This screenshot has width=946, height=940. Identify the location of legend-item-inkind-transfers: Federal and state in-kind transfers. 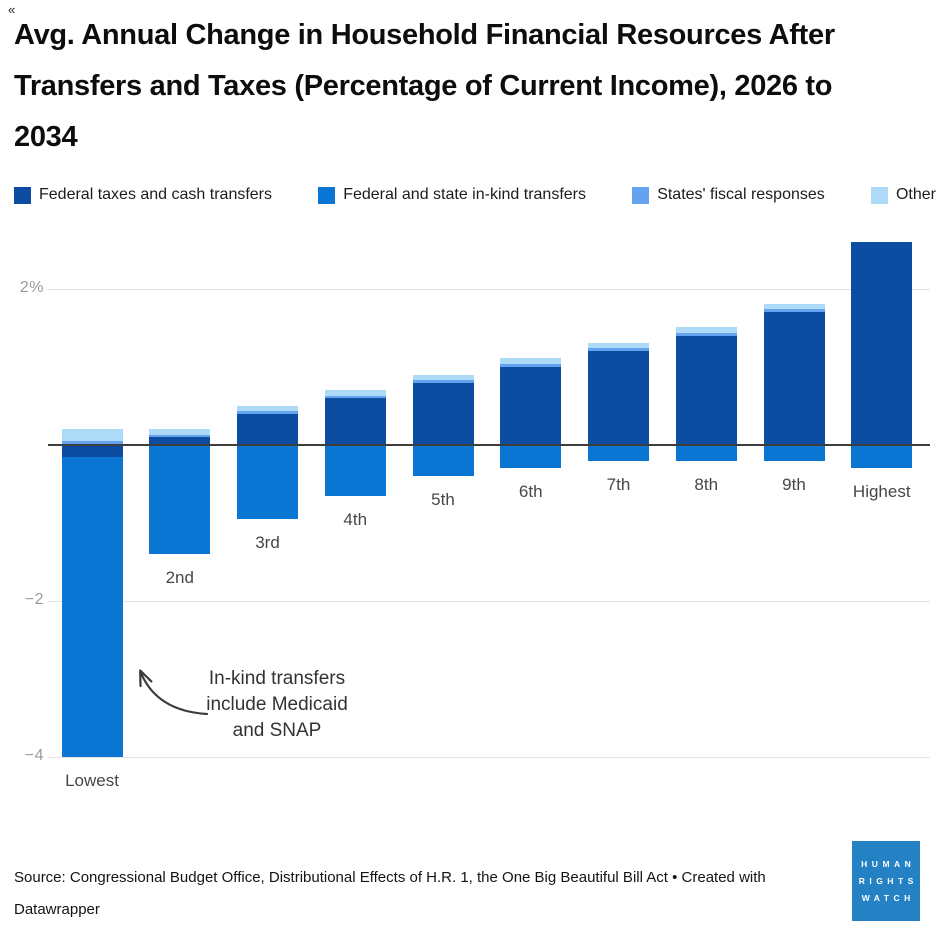
(452, 195).